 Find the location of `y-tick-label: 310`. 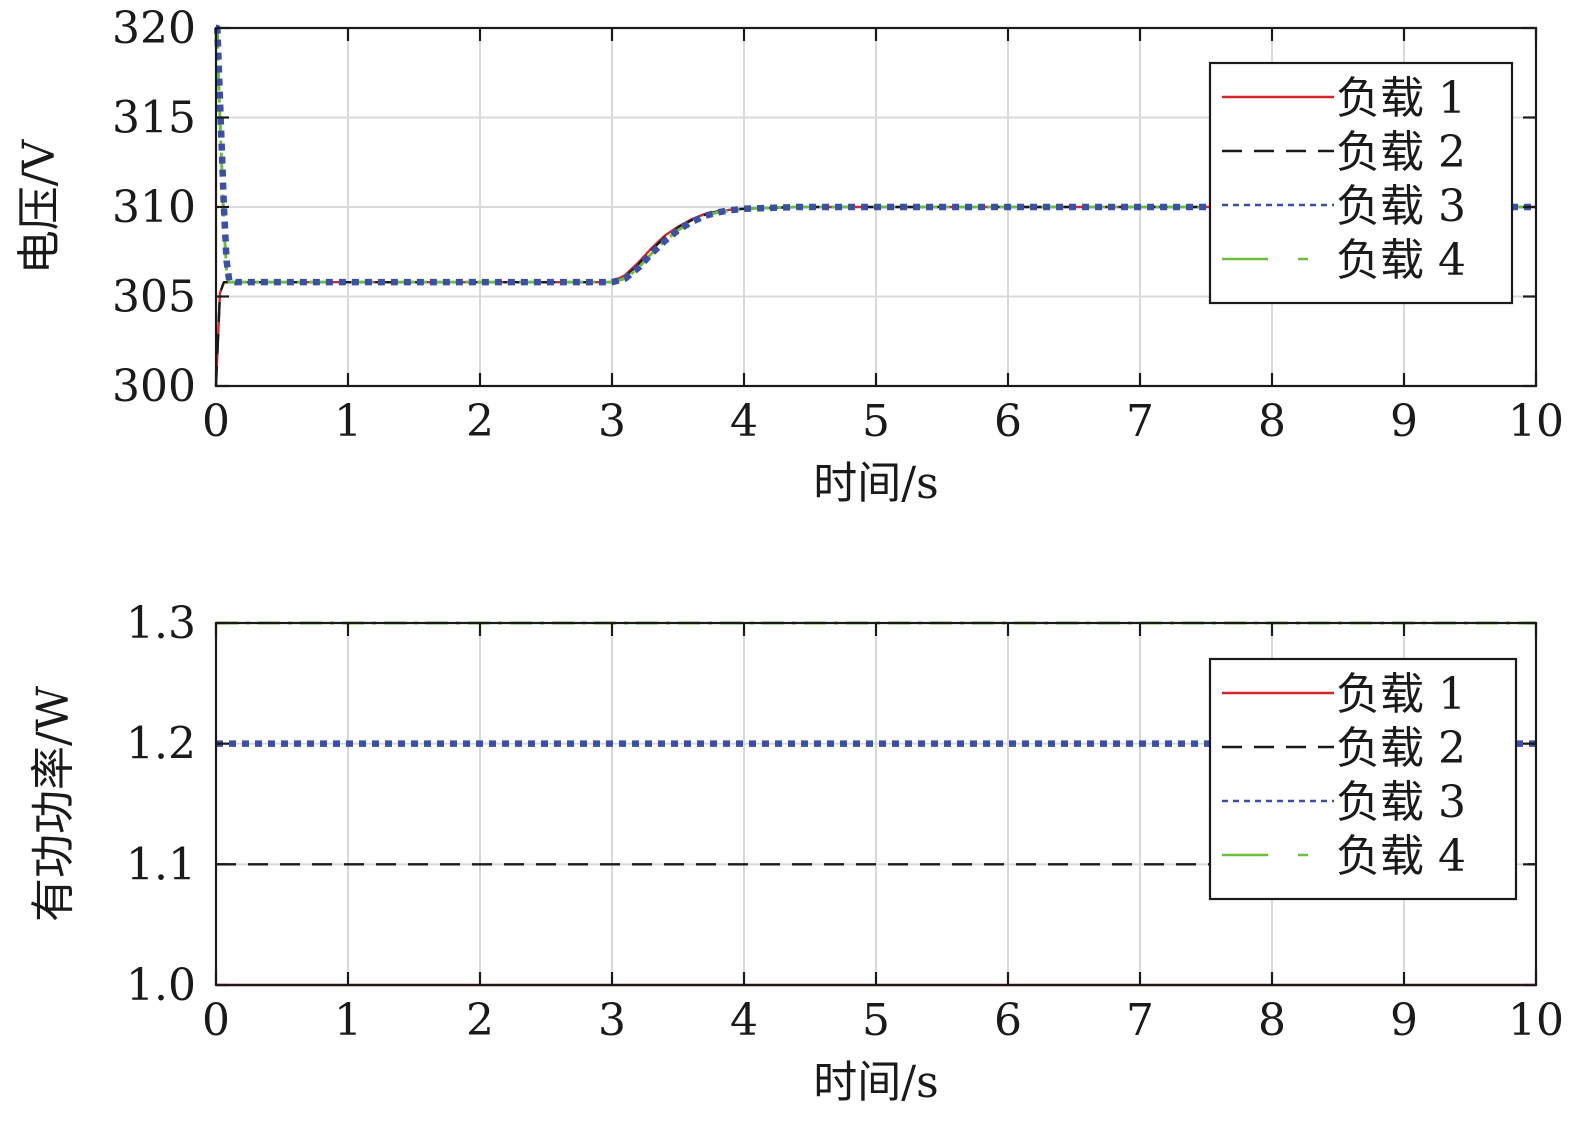

y-tick-label: 310 is located at coordinates (154, 207).